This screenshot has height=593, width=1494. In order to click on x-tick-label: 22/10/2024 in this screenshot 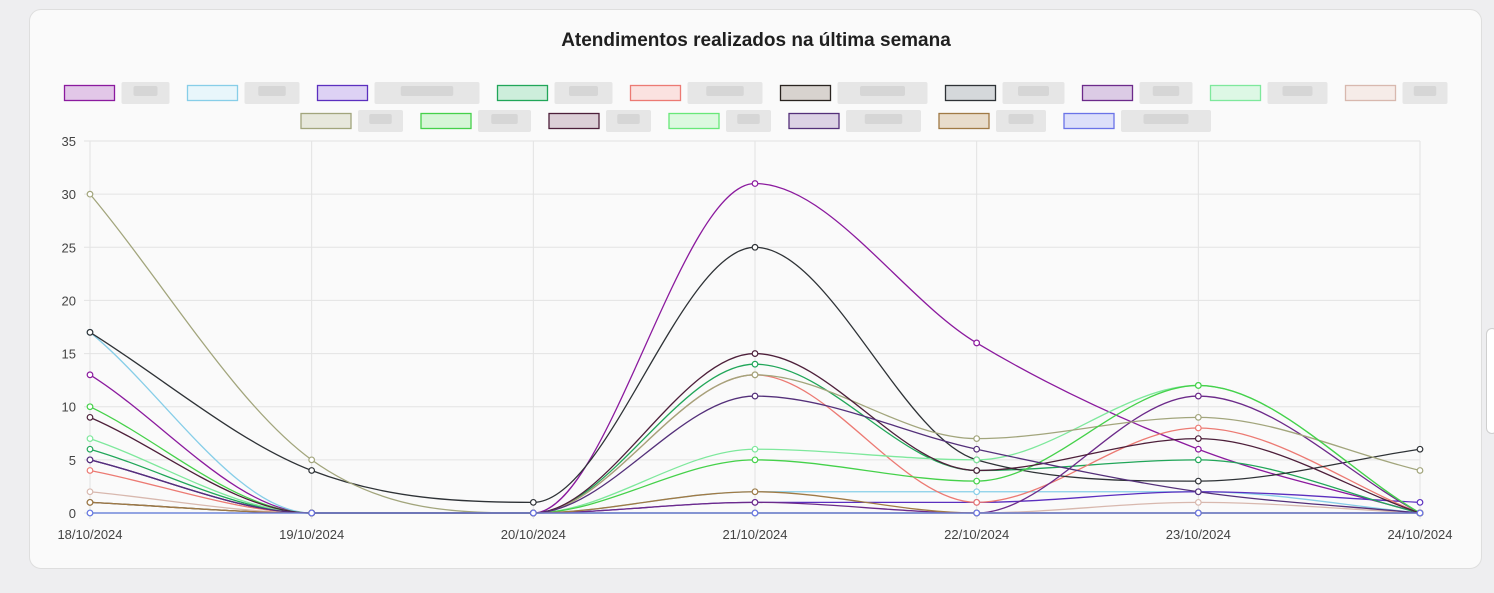, I will do `click(976, 534)`.